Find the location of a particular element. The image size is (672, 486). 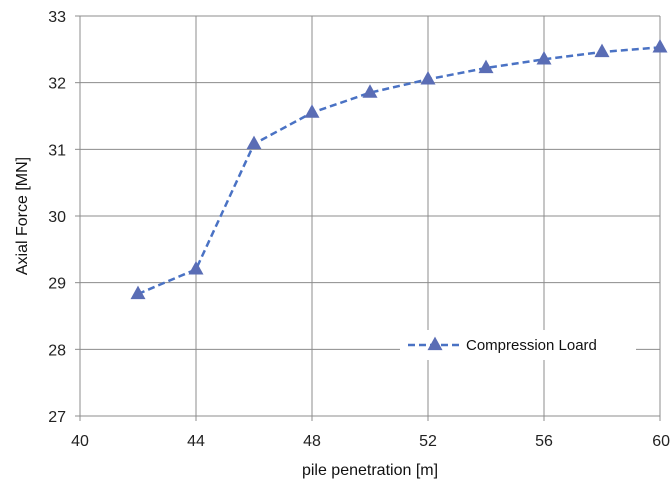

y-tick-label: 30 is located at coordinates (57, 217).